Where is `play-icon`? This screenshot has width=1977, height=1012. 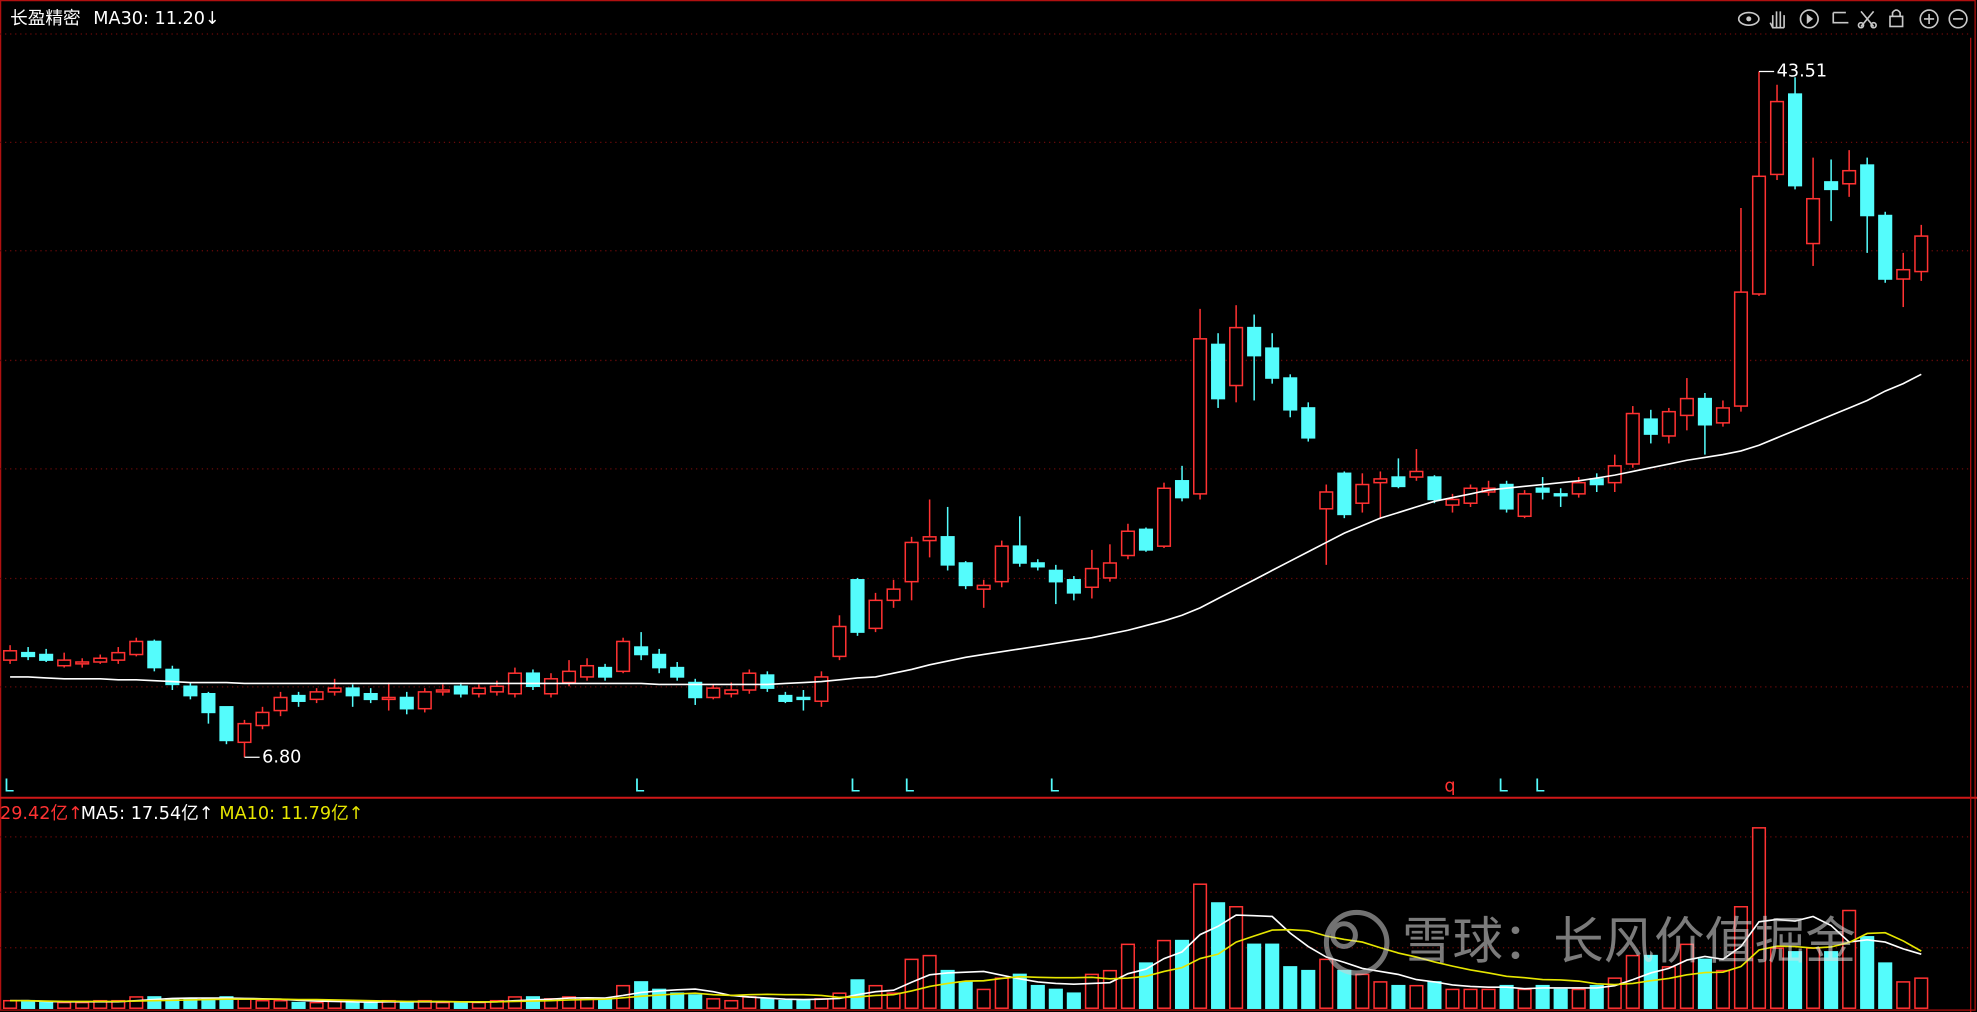 play-icon is located at coordinates (1809, 19).